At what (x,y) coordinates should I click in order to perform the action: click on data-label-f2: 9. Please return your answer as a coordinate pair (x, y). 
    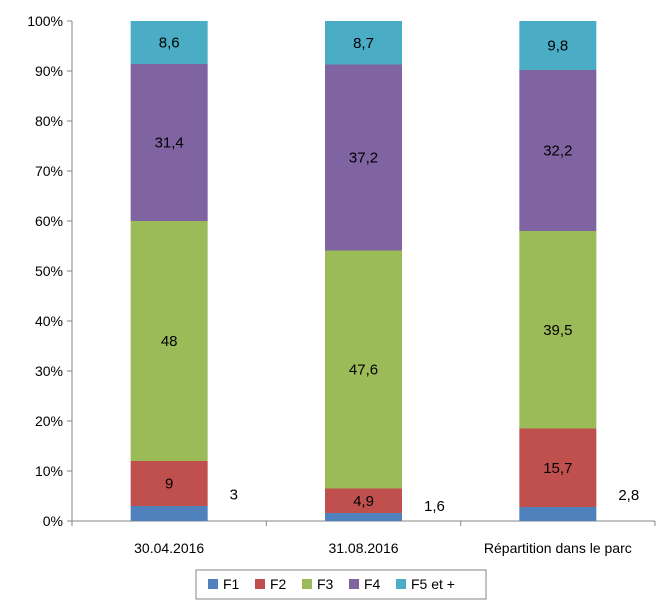
    Looking at the image, I should click on (169, 484).